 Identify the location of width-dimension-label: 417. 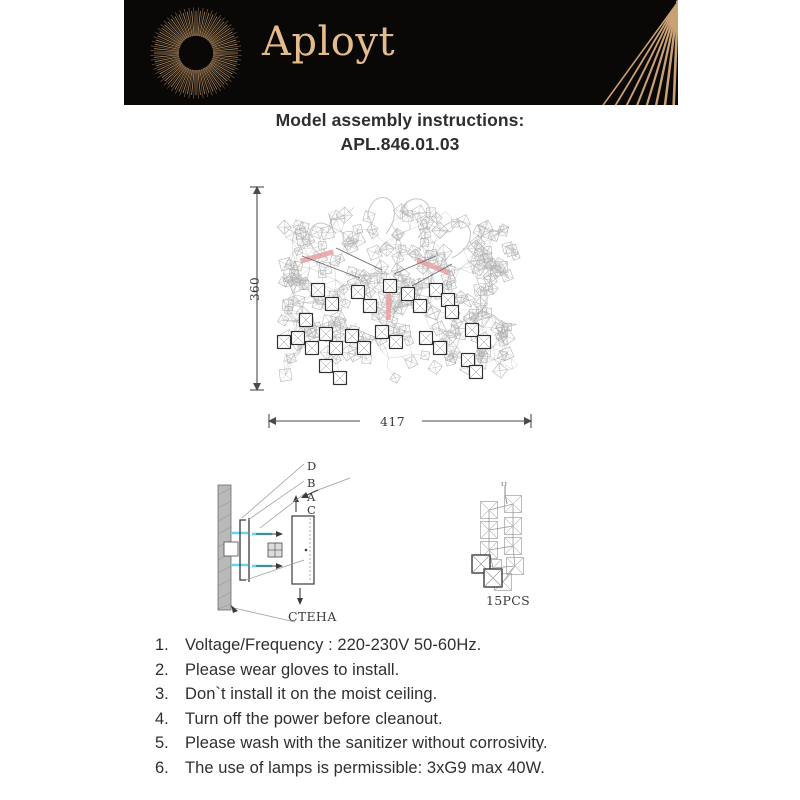
(393, 421).